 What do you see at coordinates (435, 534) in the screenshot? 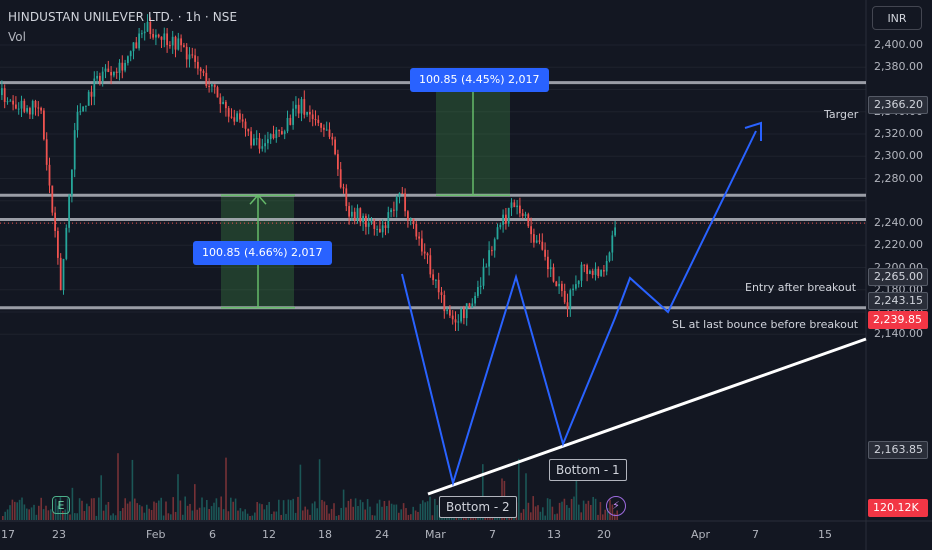
I see `time-axis-tick: Mar` at bounding box center [435, 534].